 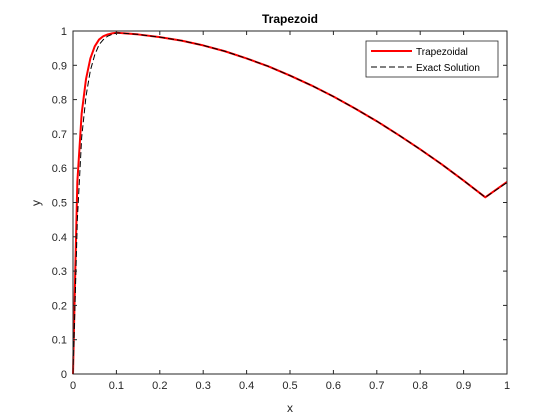 I want to click on y-tick-label: 0.2, so click(x=59, y=306).